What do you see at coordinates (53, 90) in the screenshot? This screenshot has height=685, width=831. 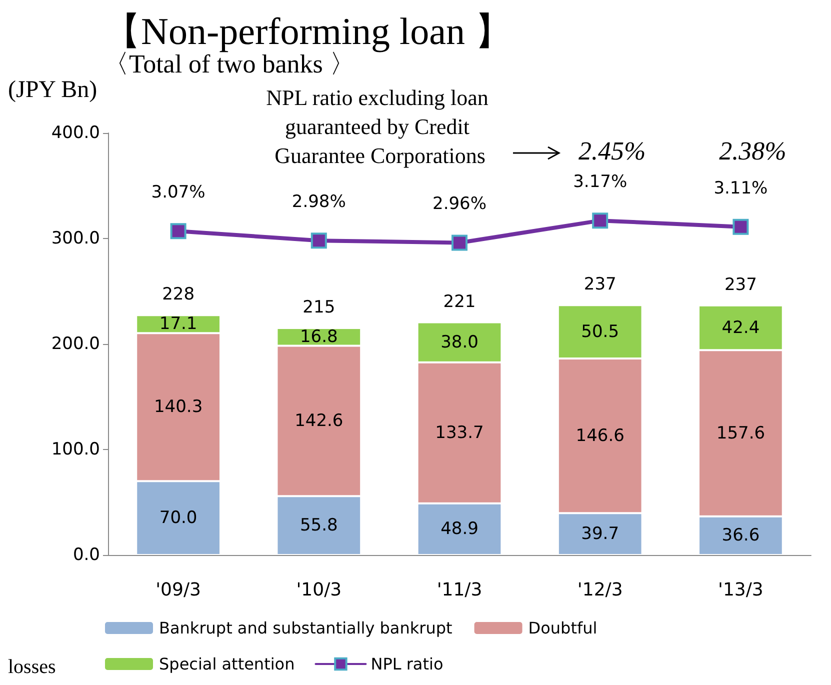 I see `y-axis-title: (JPY Bn)` at bounding box center [53, 90].